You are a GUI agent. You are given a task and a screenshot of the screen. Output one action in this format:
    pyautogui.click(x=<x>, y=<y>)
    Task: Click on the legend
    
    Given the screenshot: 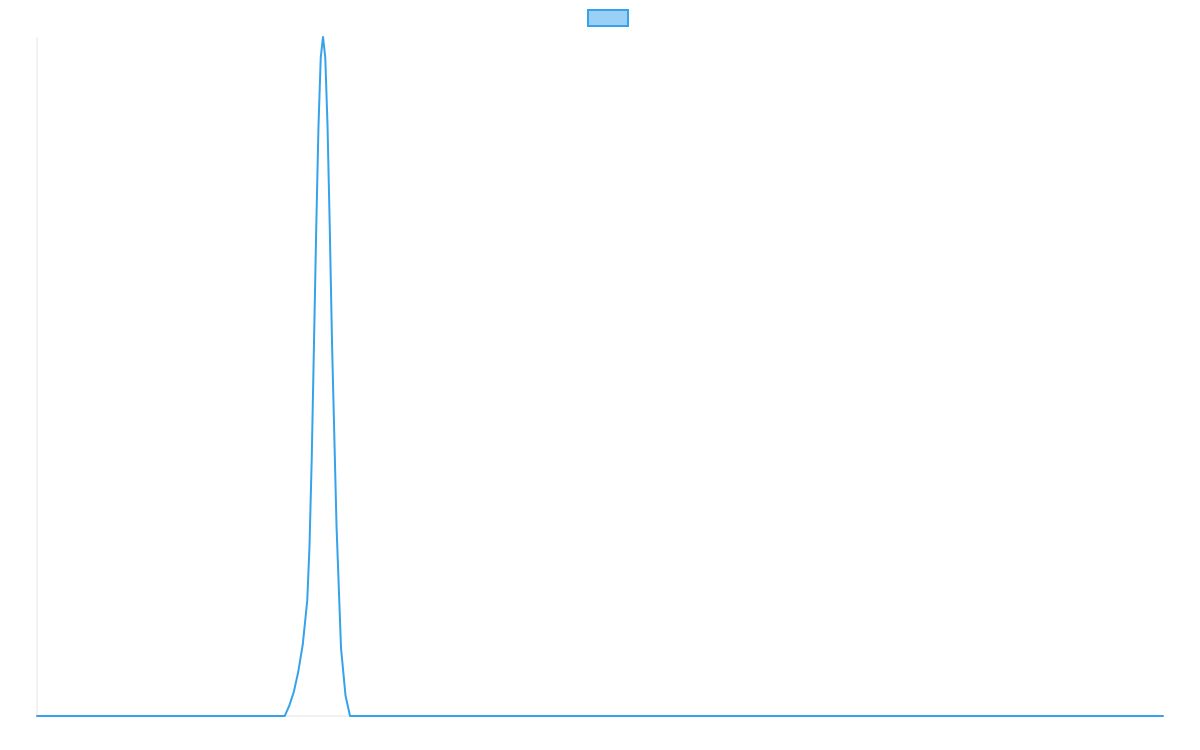 What is the action you would take?
    pyautogui.click(x=608, y=18)
    